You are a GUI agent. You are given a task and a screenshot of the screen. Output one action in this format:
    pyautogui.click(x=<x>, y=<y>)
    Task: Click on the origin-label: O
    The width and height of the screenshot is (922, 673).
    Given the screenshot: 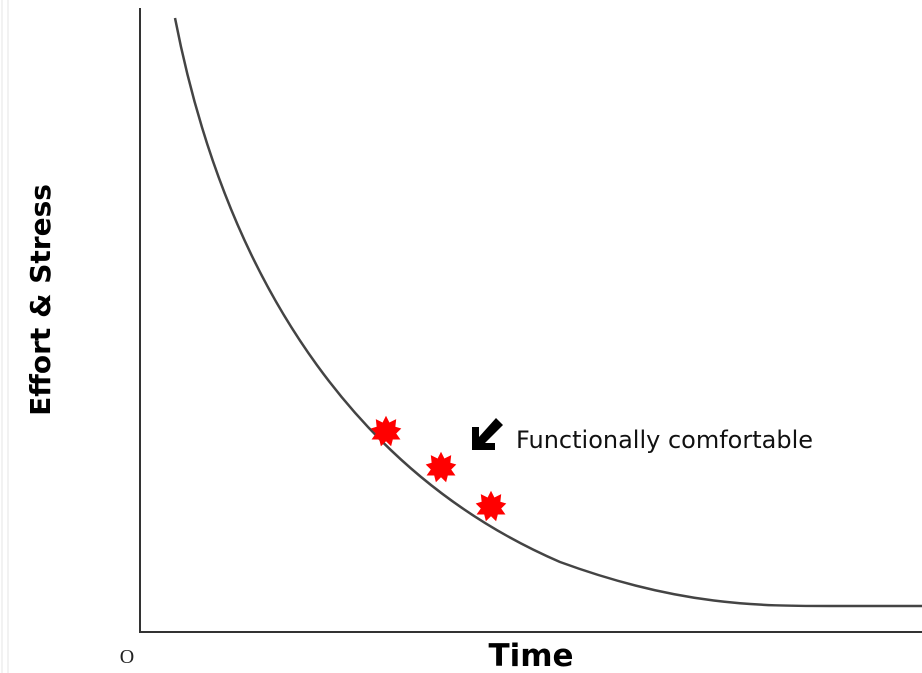 What is the action you would take?
    pyautogui.click(x=127, y=657)
    